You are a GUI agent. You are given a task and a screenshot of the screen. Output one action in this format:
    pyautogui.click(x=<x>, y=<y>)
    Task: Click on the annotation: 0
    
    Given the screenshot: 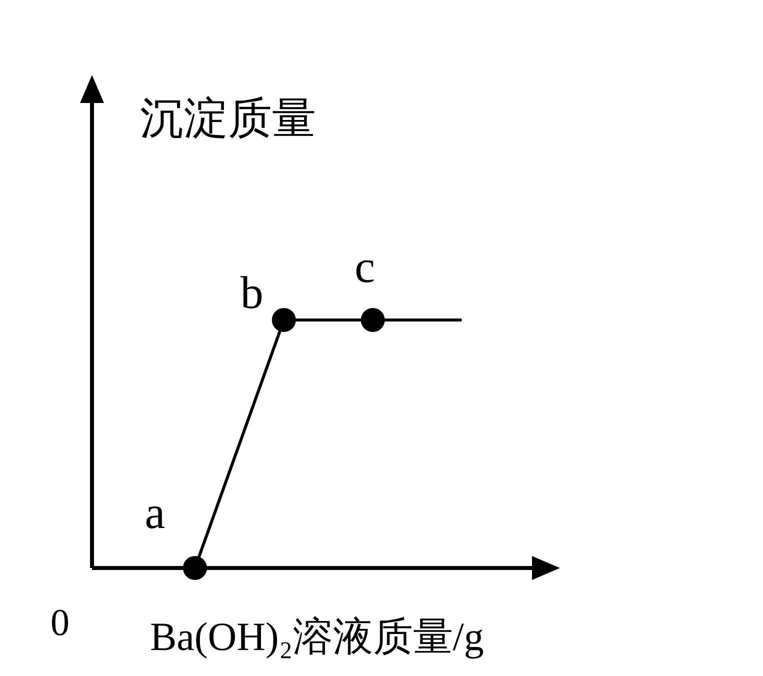 What is the action you would take?
    pyautogui.click(x=60, y=623)
    